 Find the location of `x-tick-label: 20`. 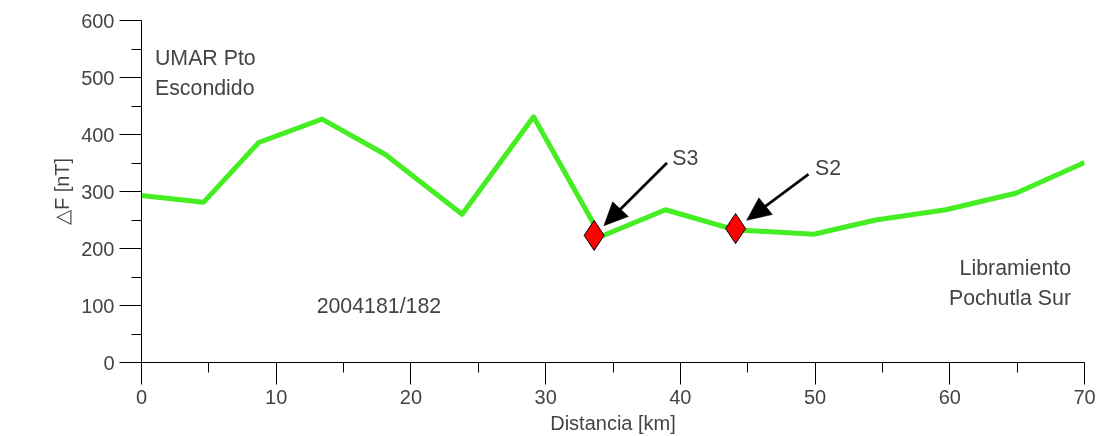

x-tick-label: 20 is located at coordinates (411, 396).